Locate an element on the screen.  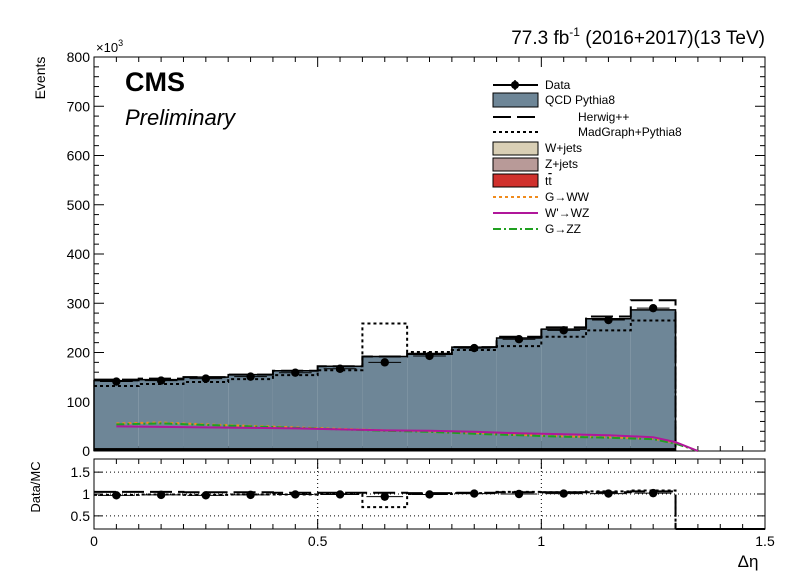
legend-entry-wp-wz: W'→WZ is located at coordinates (541, 213).